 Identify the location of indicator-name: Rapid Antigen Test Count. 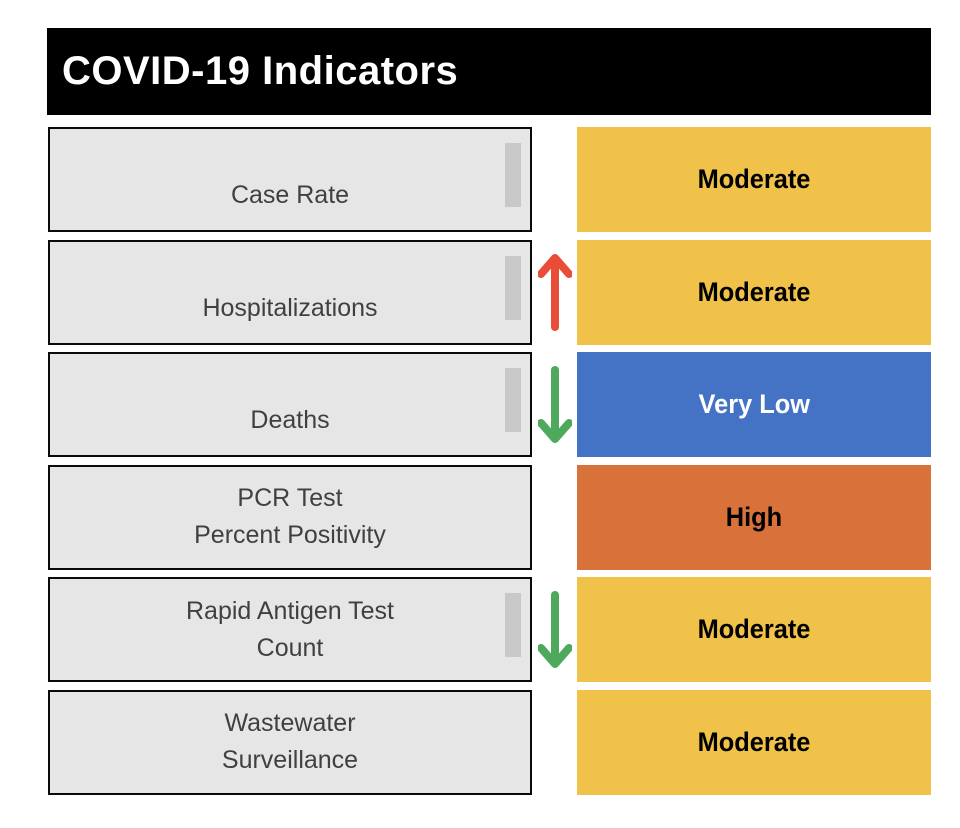
(290, 629).